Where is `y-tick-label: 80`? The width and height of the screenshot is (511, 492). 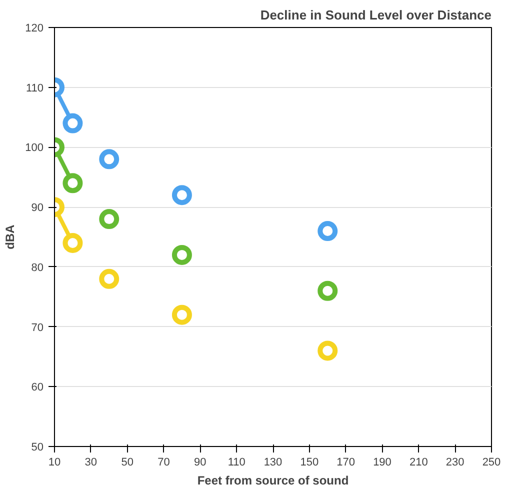 y-tick-label: 80 is located at coordinates (37, 268).